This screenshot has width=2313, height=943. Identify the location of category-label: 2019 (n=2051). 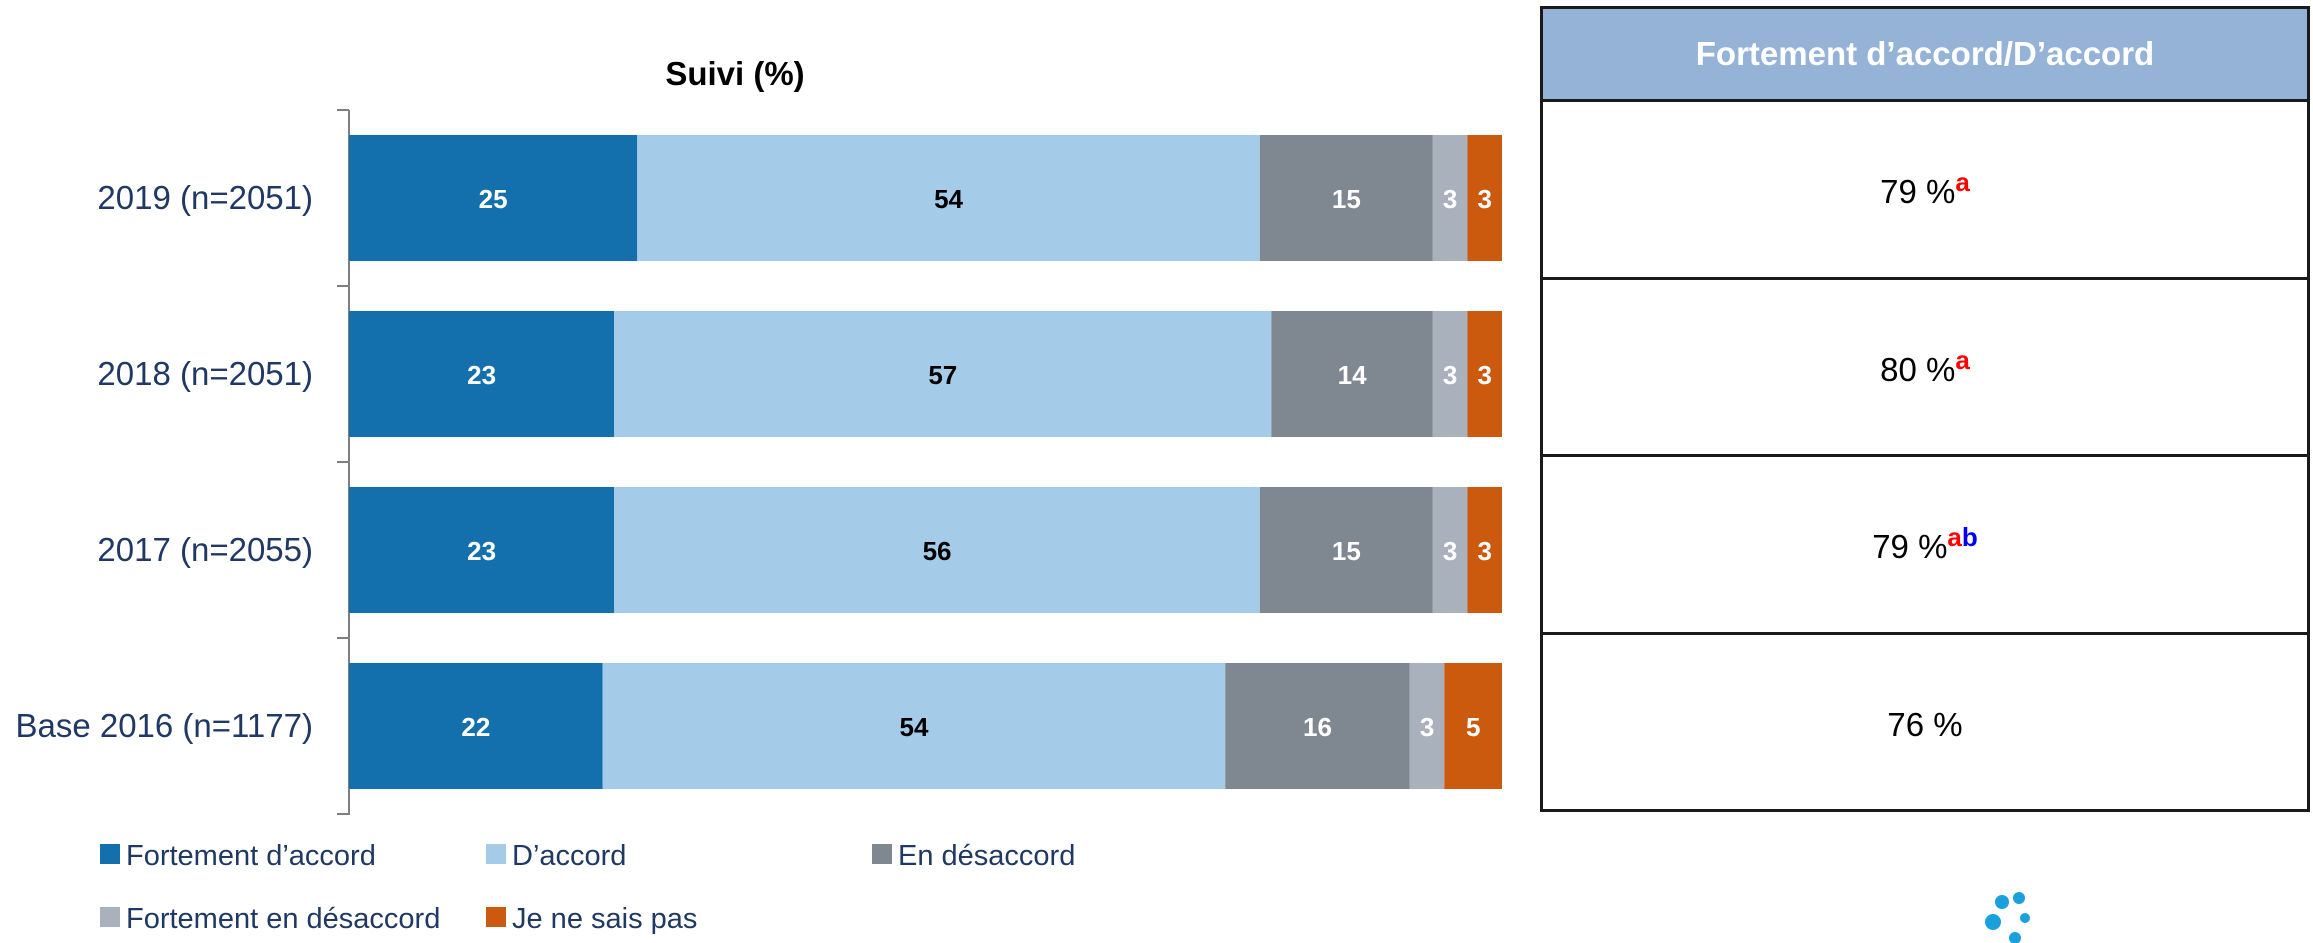
(205, 197).